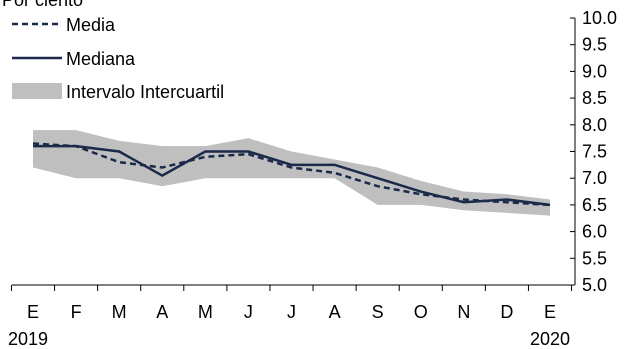  I want to click on y-tick-label: 5.5, so click(594, 258).